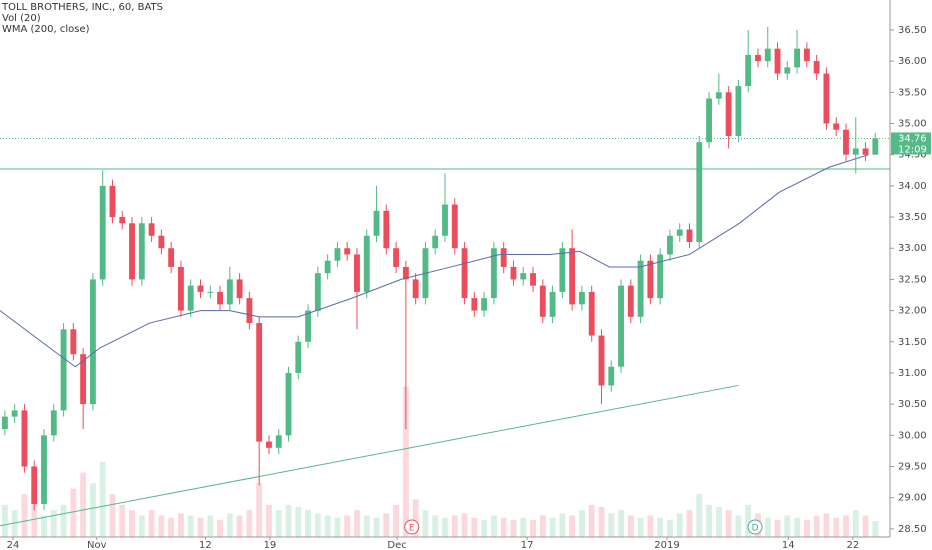 The width and height of the screenshot is (932, 550). Describe the element at coordinates (852, 545) in the screenshot. I see `x-tick-label: 22` at that location.